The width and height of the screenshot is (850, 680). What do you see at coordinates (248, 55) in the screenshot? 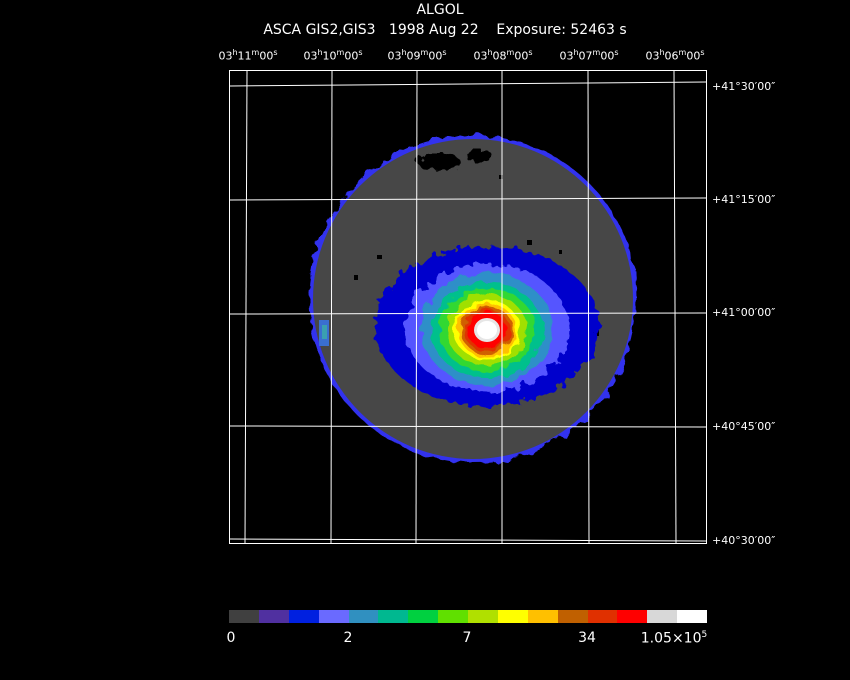
I see `ra-label: 03h11m00s` at bounding box center [248, 55].